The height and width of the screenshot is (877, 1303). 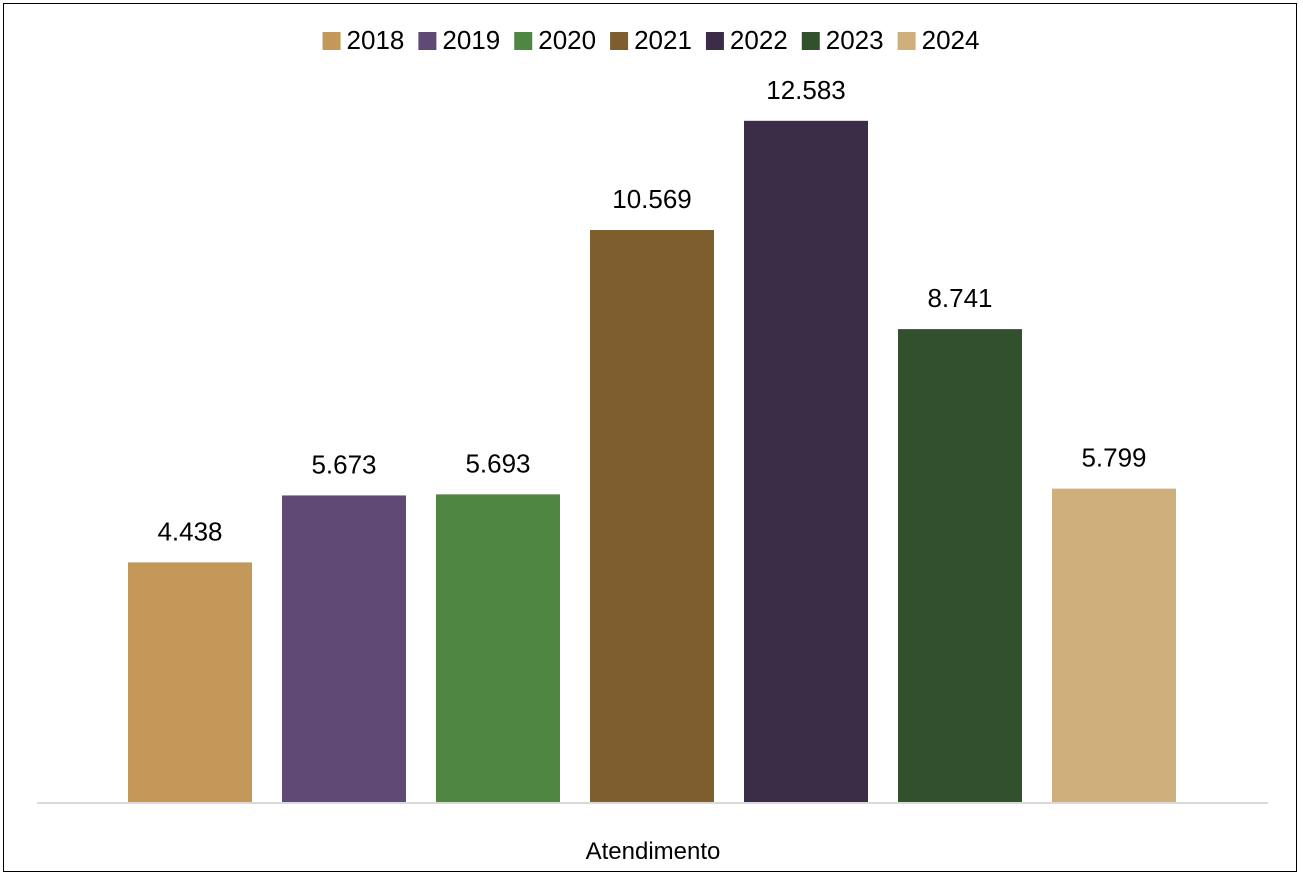 What do you see at coordinates (759, 40) in the screenshot?
I see `legend-label-2022: 2022` at bounding box center [759, 40].